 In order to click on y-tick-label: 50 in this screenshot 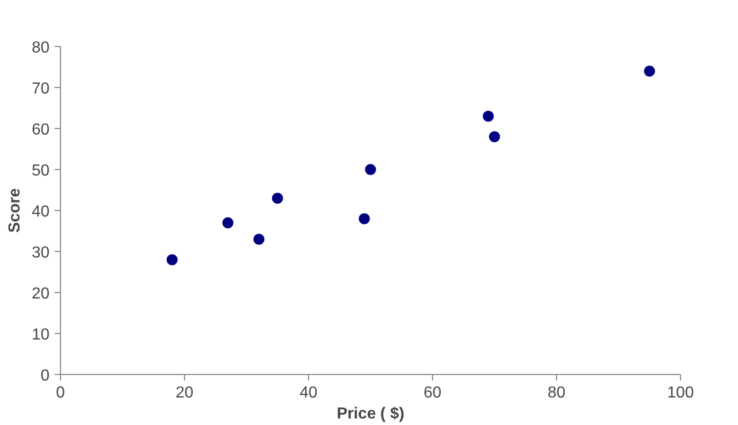, I will do `click(41, 171)`.